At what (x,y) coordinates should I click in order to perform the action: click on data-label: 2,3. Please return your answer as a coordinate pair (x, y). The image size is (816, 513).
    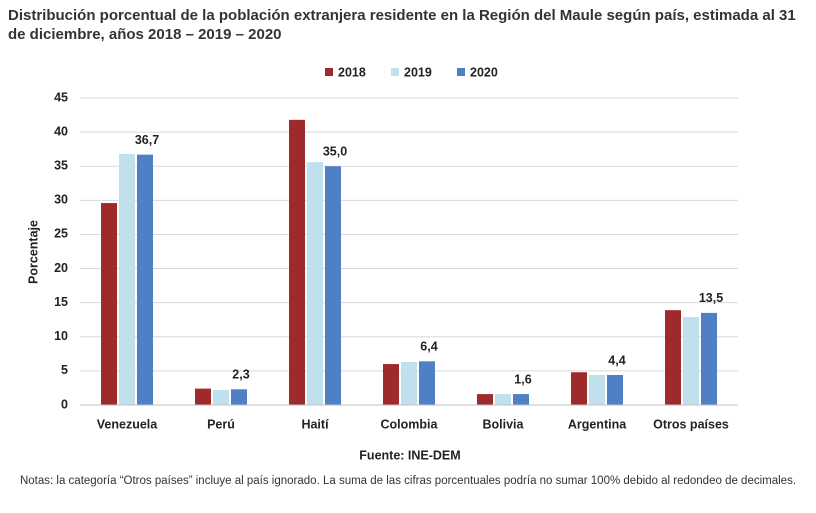
    Looking at the image, I should click on (240, 375).